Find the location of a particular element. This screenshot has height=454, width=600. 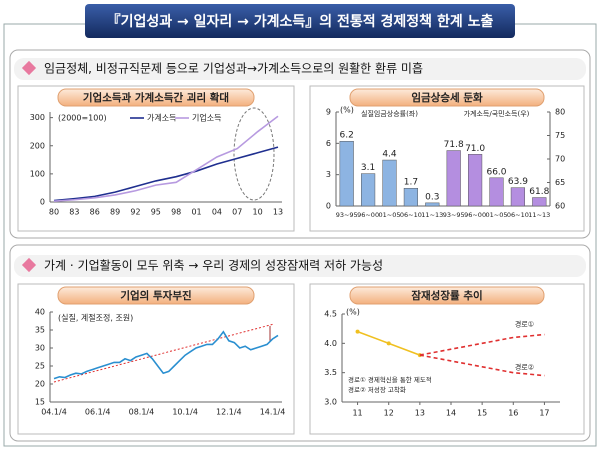

x-tick-label: 11~13 is located at coordinates (539, 215).